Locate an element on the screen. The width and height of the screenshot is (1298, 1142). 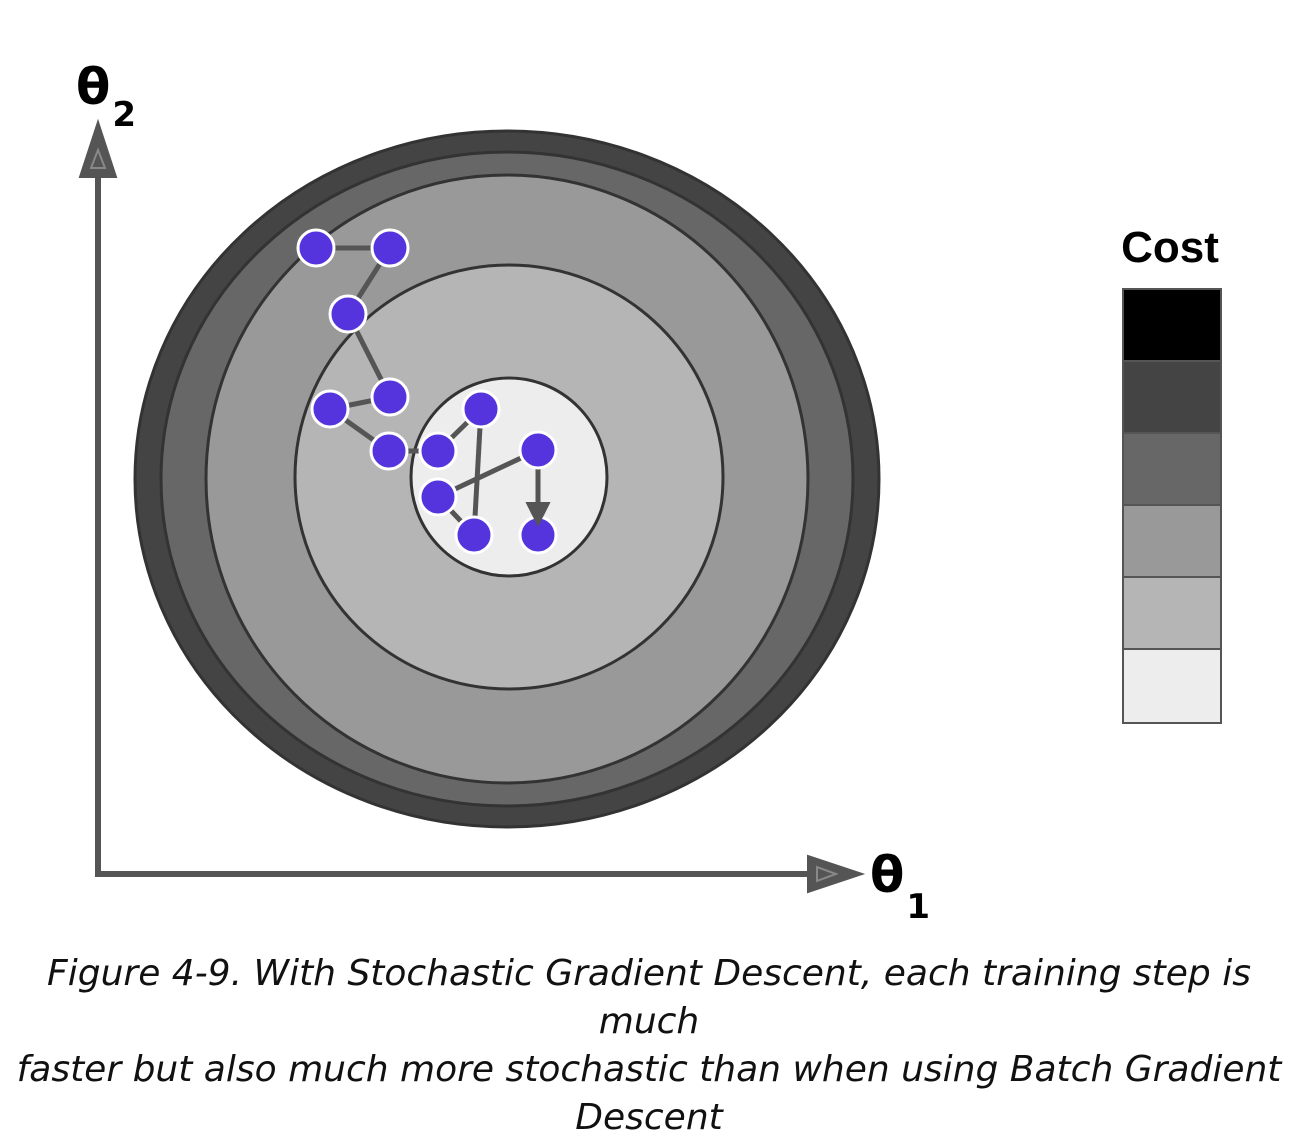
y-axis-label: θ2 is located at coordinates (106, 97).